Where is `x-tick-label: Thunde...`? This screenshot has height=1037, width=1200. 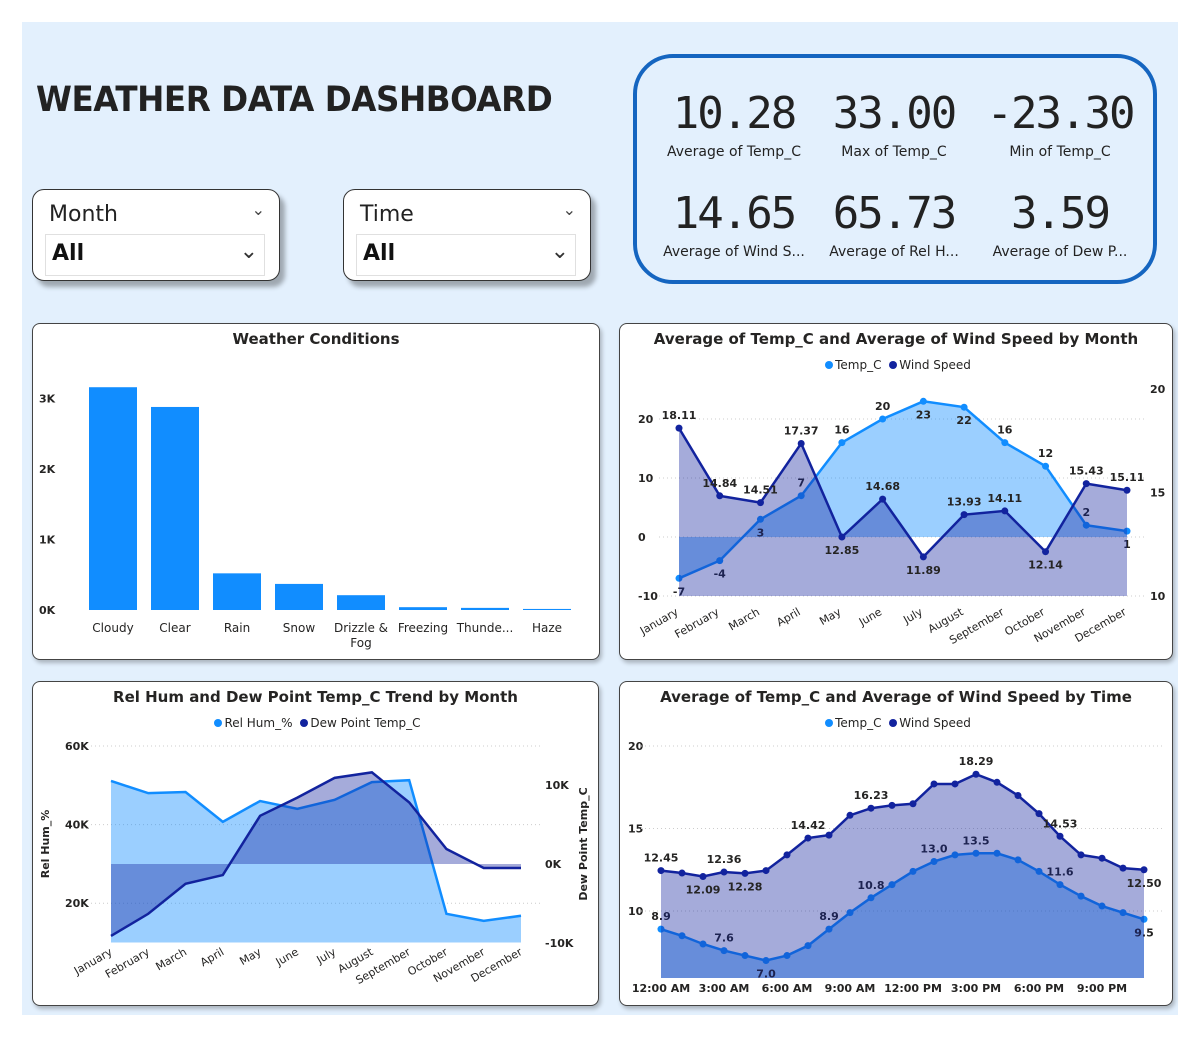 x-tick-label: Thunde... is located at coordinates (485, 628).